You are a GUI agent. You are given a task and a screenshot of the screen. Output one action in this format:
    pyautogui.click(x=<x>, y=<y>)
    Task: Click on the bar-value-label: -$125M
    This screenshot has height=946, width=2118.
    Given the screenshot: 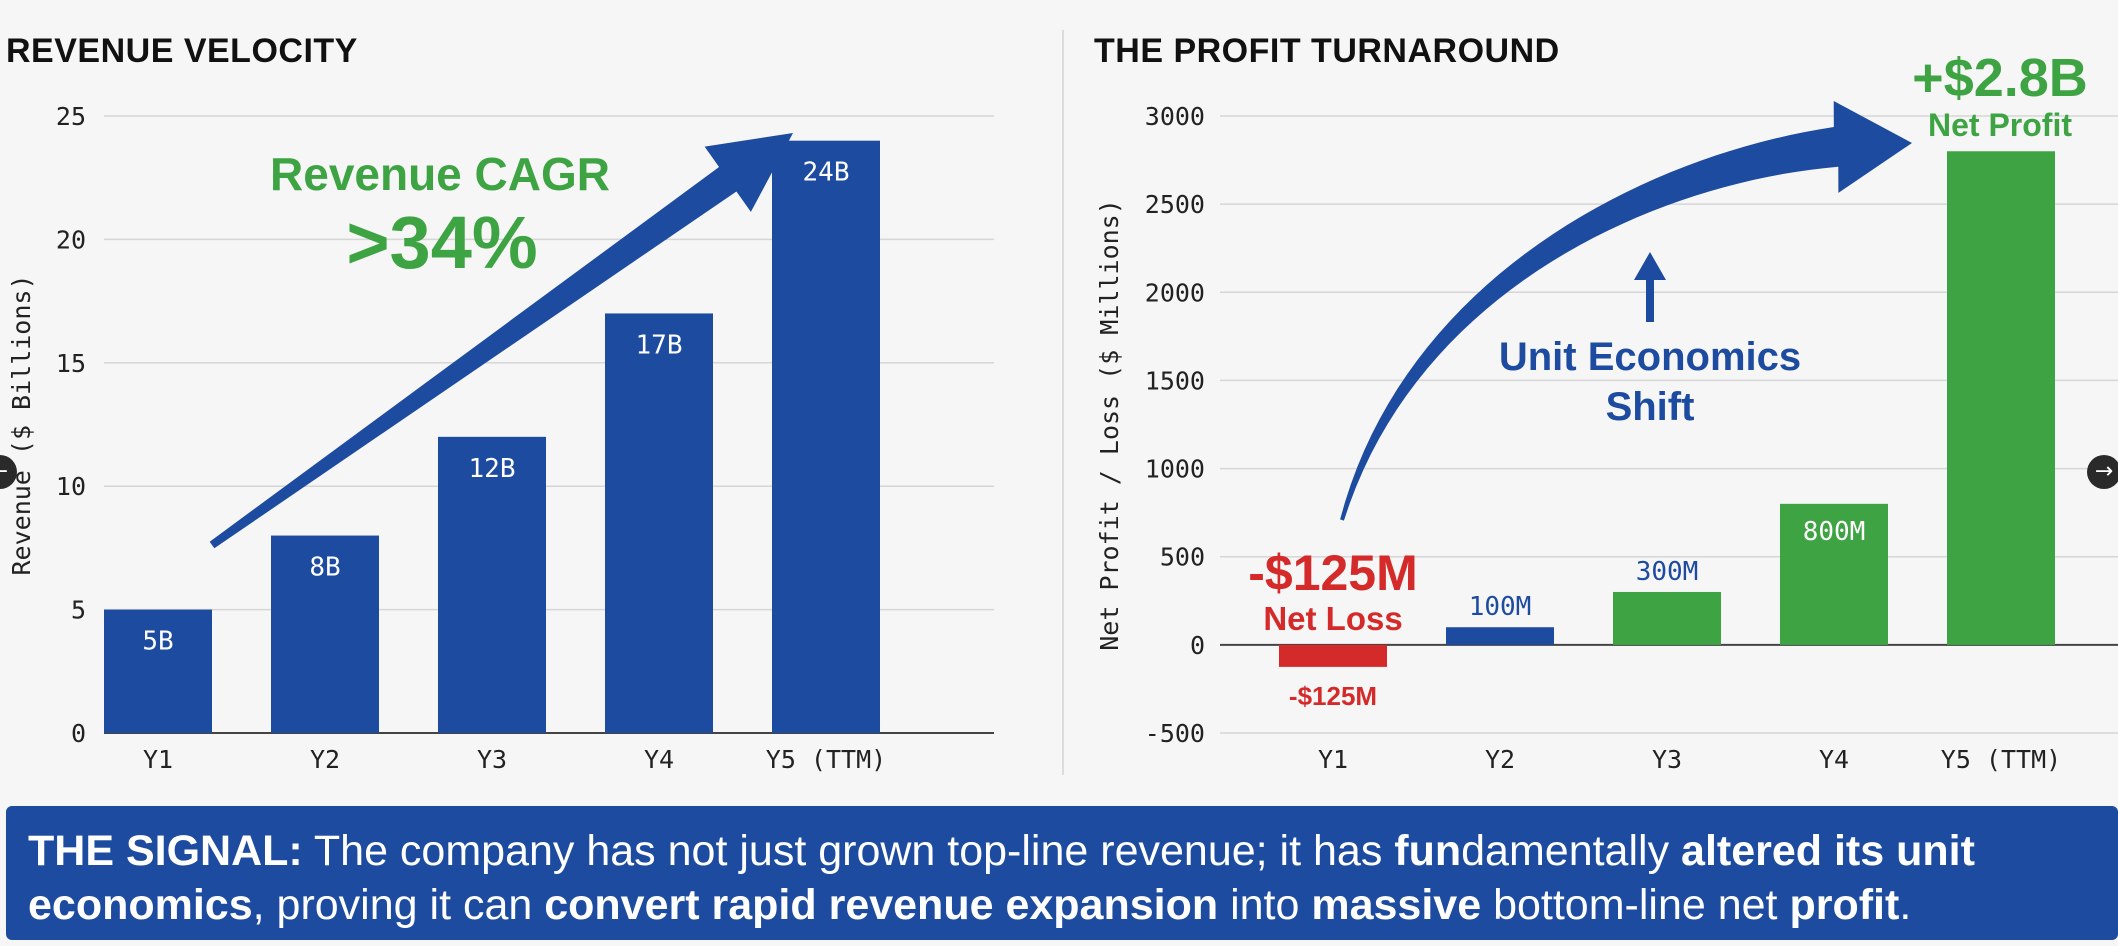 What is the action you would take?
    pyautogui.click(x=1333, y=696)
    